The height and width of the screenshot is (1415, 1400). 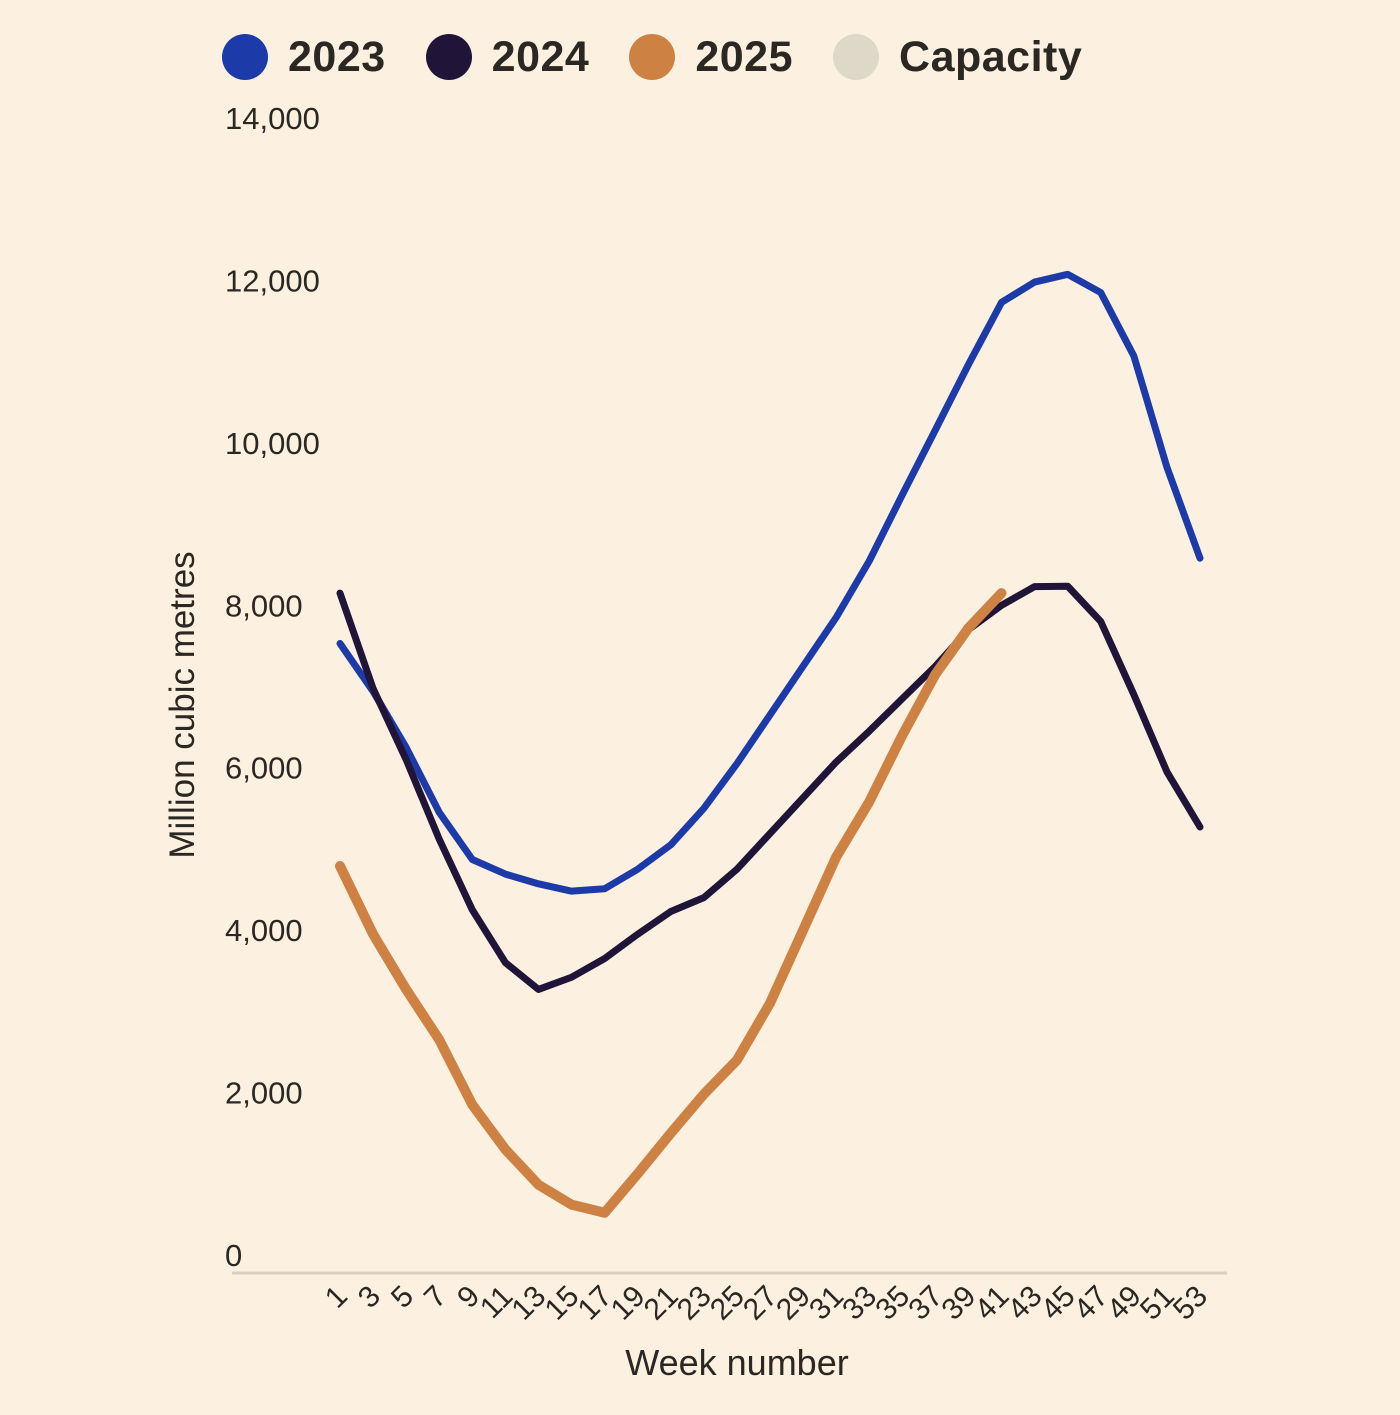 I want to click on y-tick-label: 12,000, so click(x=272, y=280).